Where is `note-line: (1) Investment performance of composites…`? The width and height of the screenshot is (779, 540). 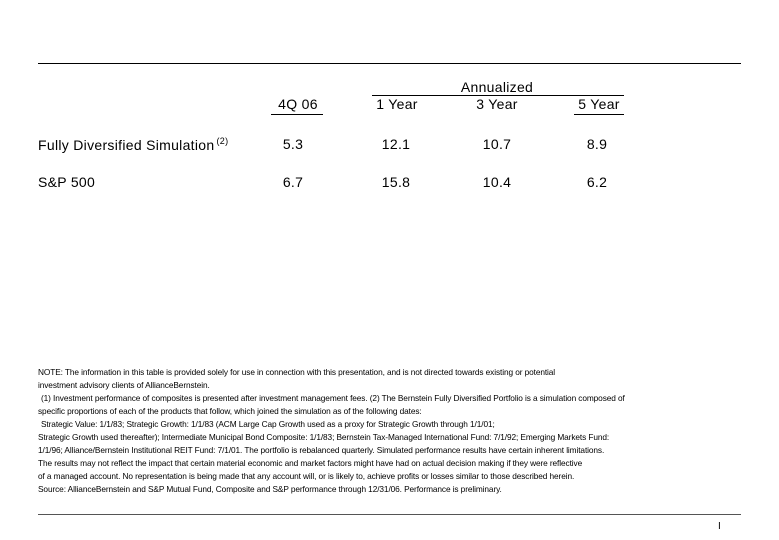
note-line: (1) Investment performance of composites… is located at coordinates (333, 398).